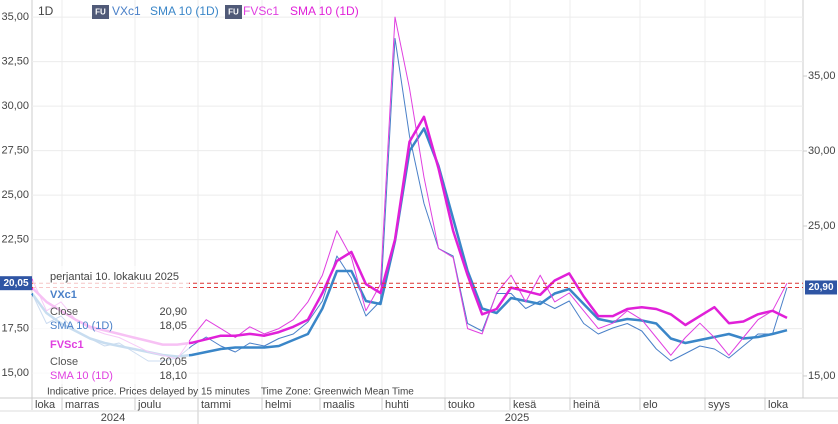 The image size is (838, 424). Describe the element at coordinates (216, 405) in the screenshot. I see `x-tick-label: tammi` at that location.